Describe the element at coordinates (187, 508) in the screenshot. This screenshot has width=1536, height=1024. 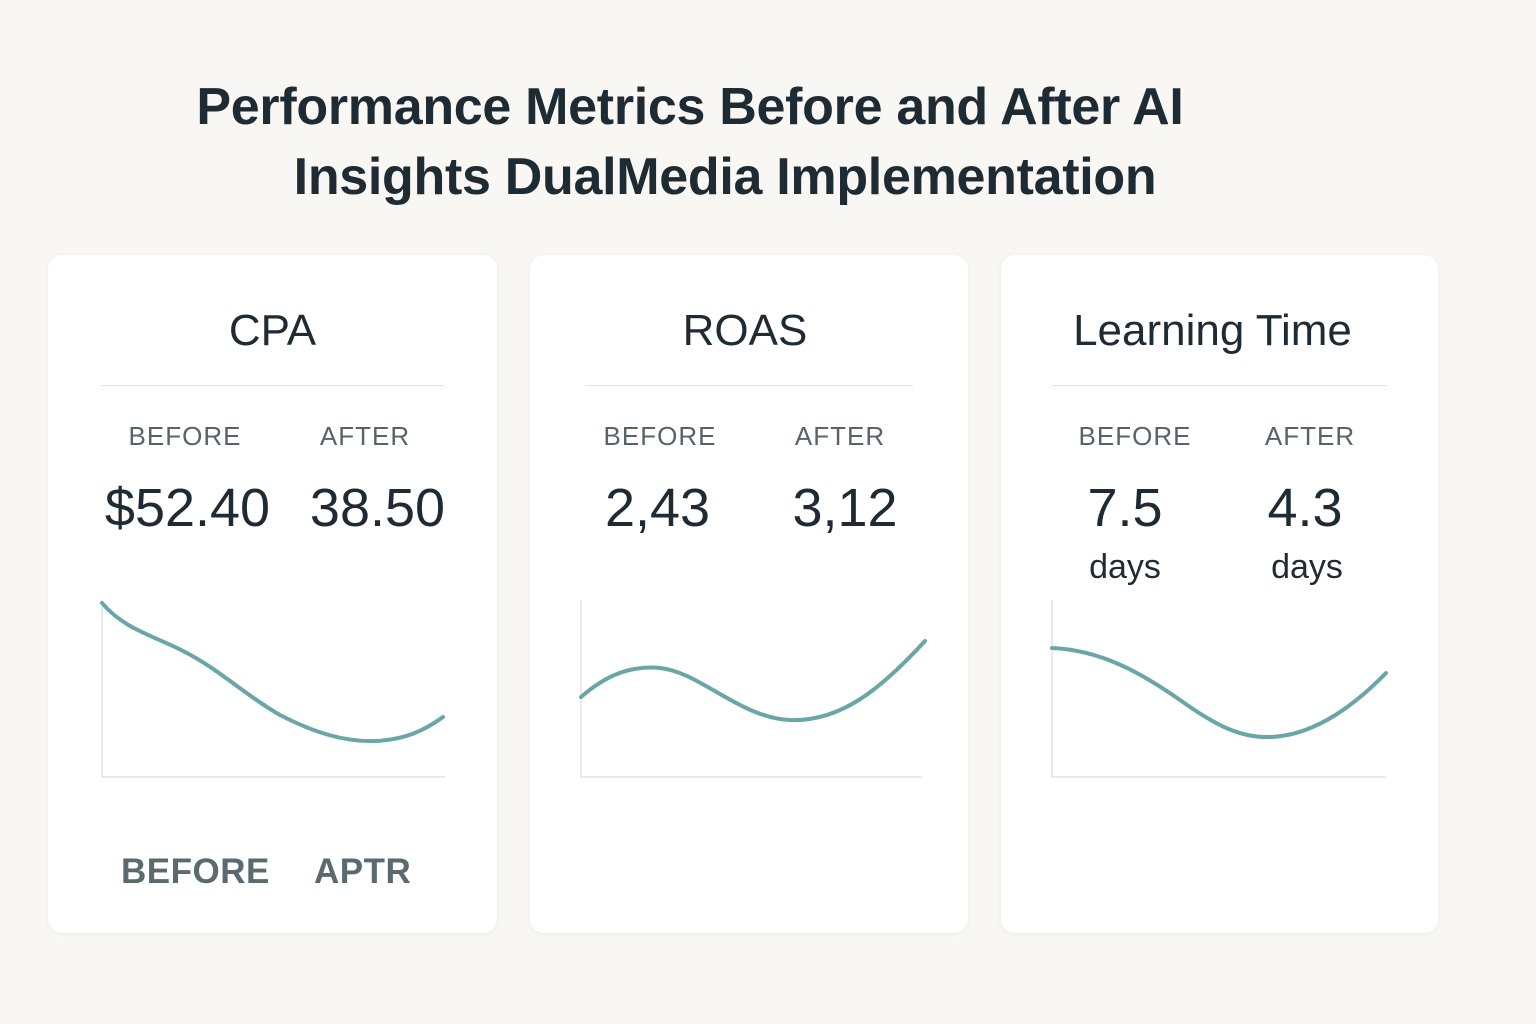
I see `before-value: $52.40` at that location.